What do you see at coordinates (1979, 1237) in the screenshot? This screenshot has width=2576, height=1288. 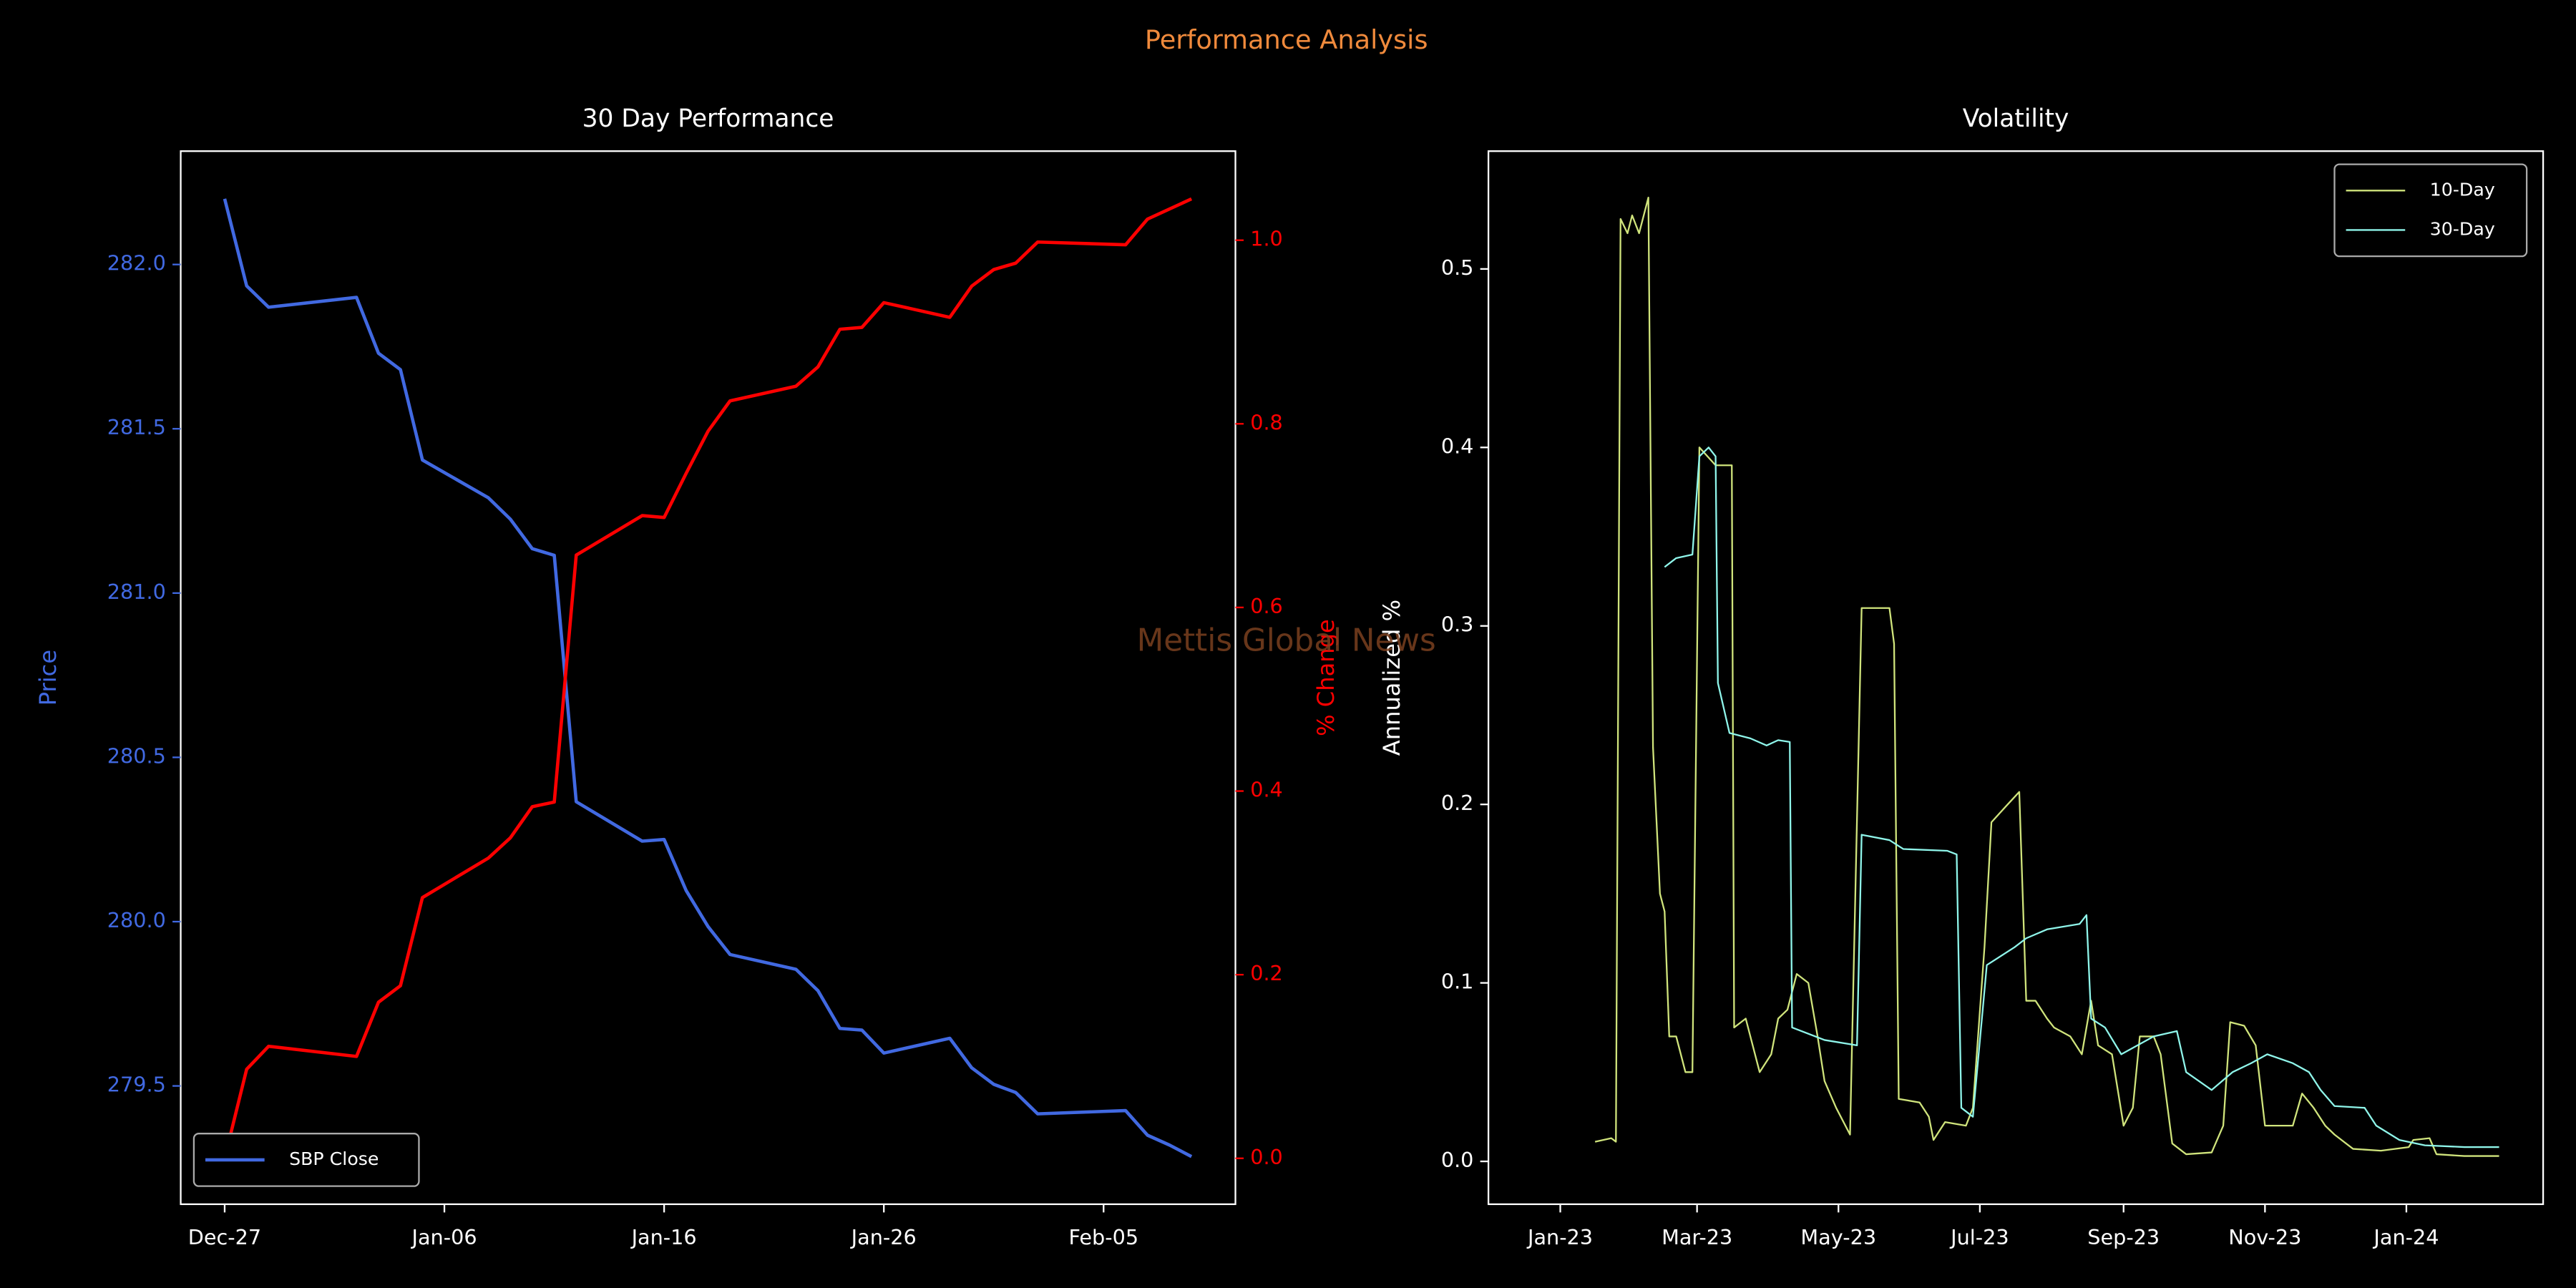 I see `x-tick-label: Jul-23` at bounding box center [1979, 1237].